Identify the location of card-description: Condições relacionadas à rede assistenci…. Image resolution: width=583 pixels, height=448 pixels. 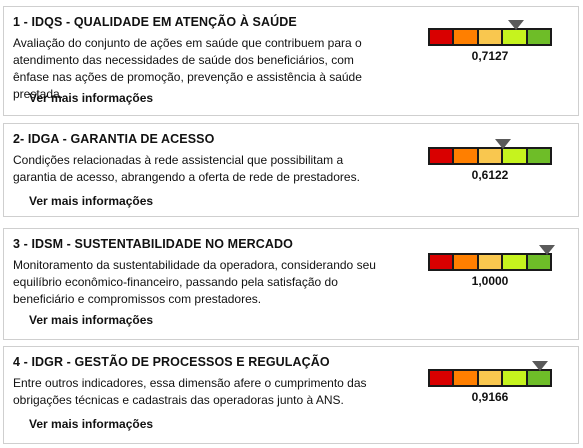
(186, 168).